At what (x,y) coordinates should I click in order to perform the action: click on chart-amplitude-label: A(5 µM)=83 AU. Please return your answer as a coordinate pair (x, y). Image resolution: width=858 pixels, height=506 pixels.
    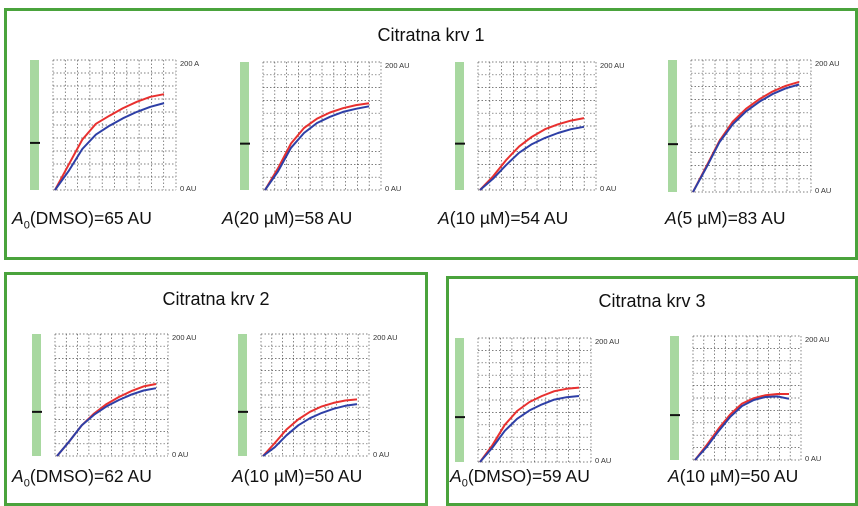
    Looking at the image, I should click on (725, 218).